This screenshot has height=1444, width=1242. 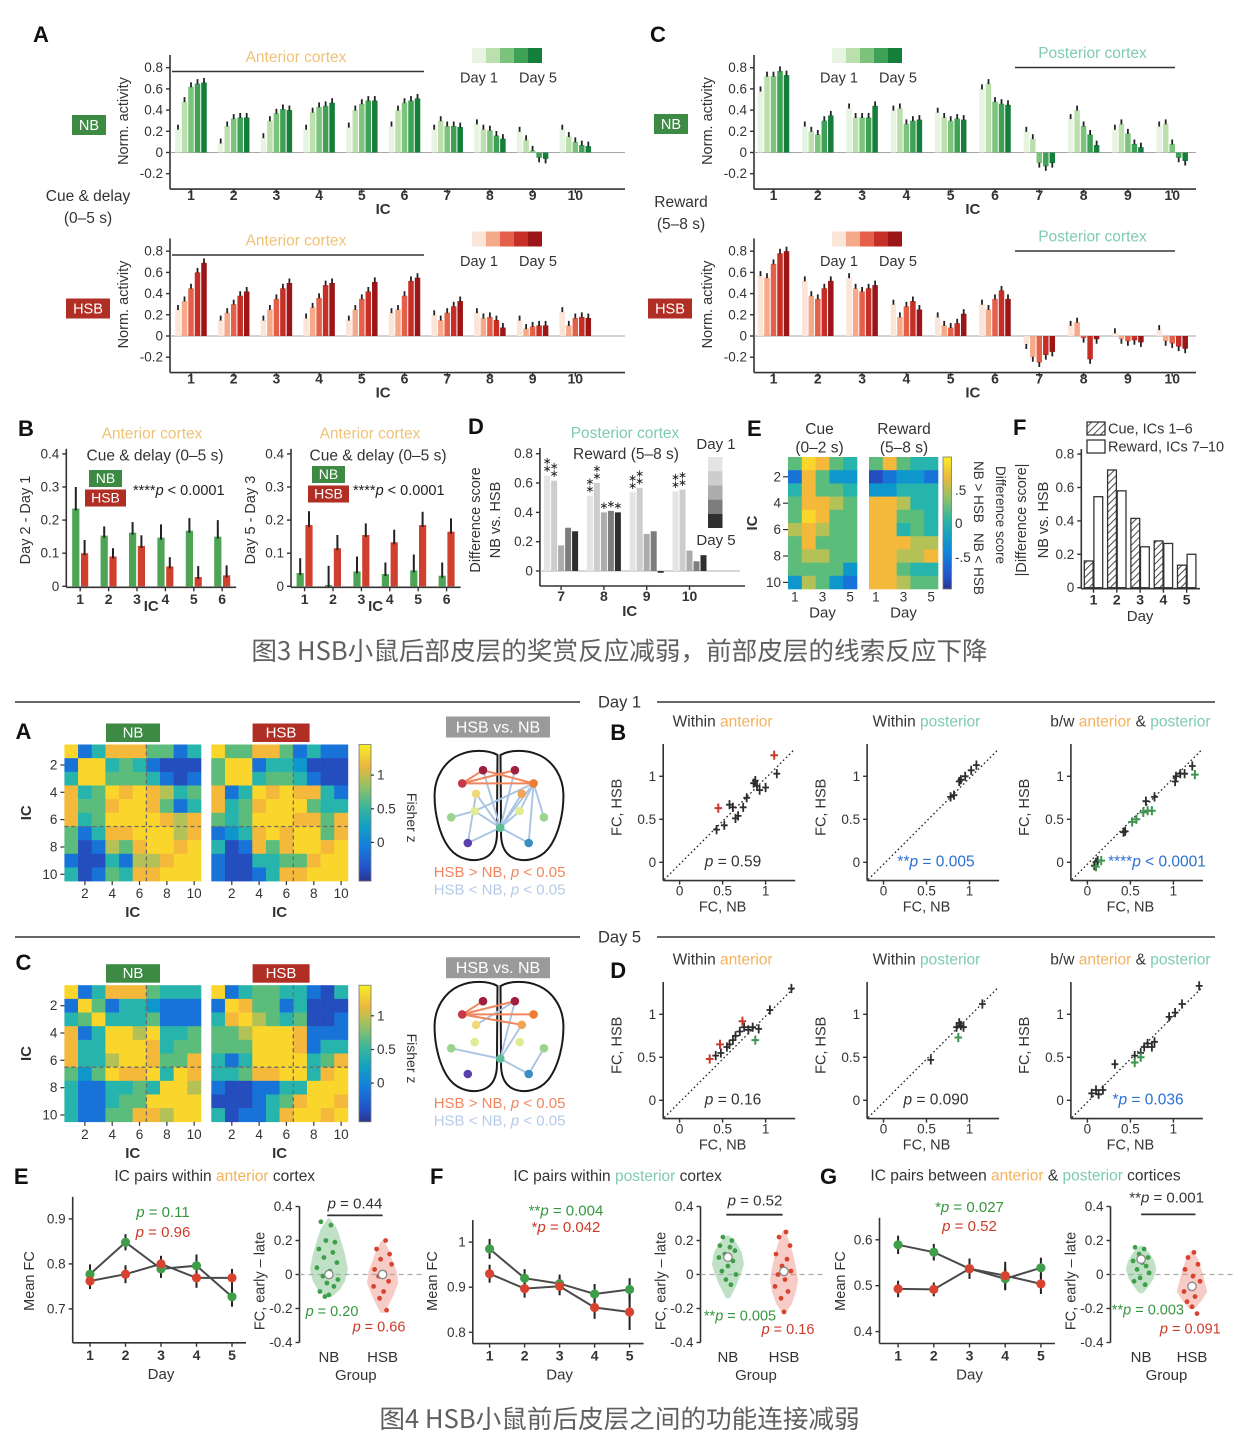 I want to click on svg-text: p = 0.090, so click(x=935, y=1099).